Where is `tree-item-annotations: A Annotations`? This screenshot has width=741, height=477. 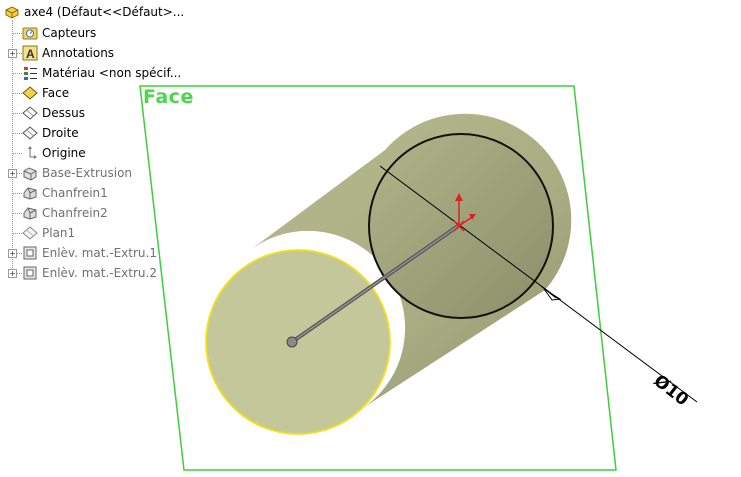 tree-item-annotations: A Annotations is located at coordinates (68, 53).